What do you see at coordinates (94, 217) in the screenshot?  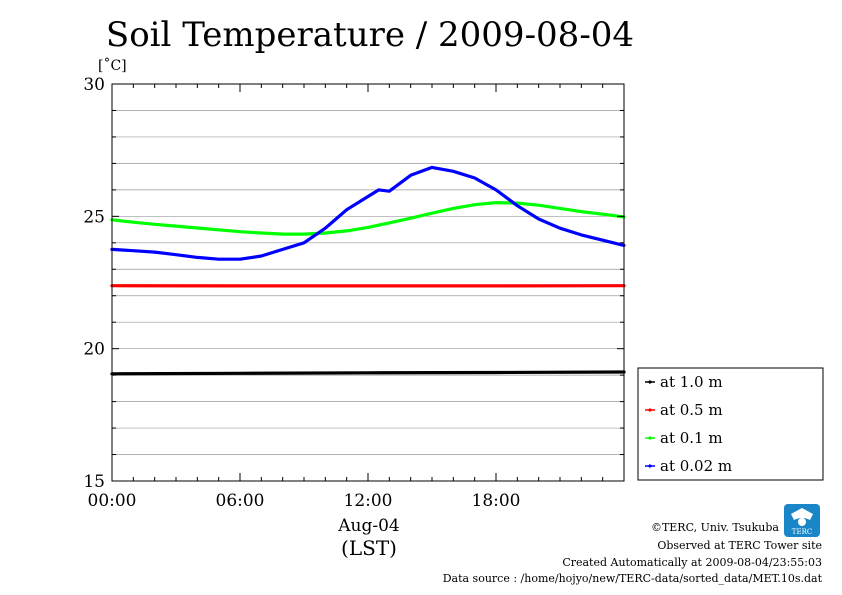 I see `y-tick-label: 25` at bounding box center [94, 217].